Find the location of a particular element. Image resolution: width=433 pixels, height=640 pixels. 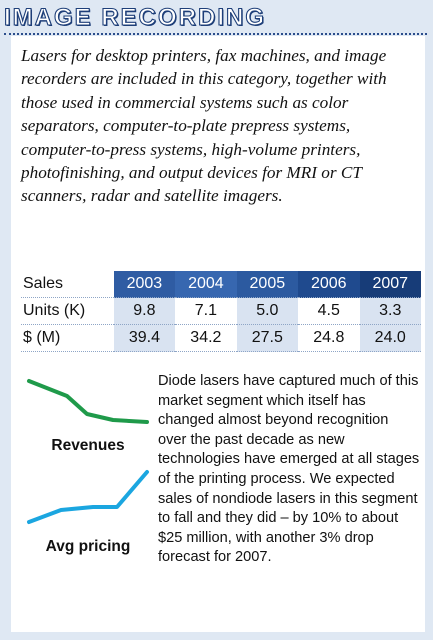

avg-pricing-label: Avg pricing is located at coordinates (88, 546).